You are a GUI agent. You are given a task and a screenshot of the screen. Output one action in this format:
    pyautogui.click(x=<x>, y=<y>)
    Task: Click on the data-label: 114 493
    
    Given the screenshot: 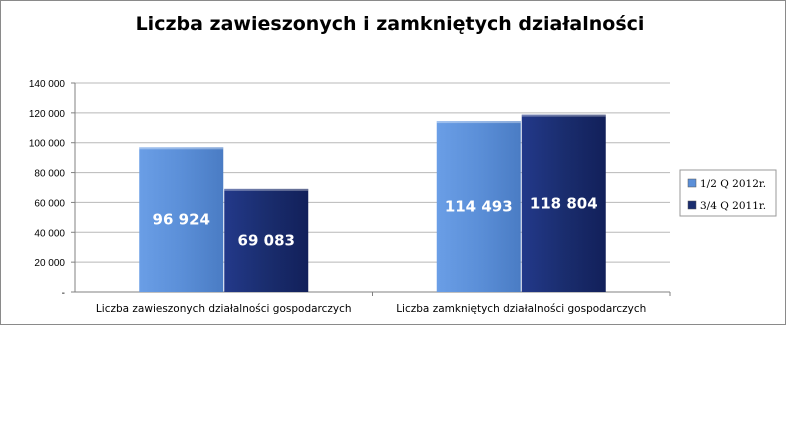 What is the action you would take?
    pyautogui.click(x=479, y=207)
    